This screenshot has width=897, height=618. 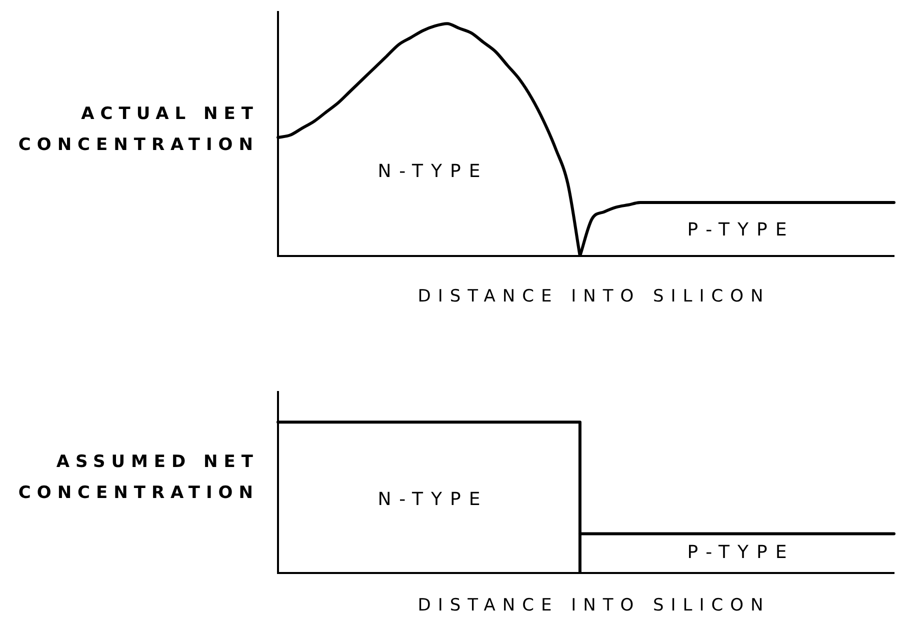 What do you see at coordinates (138, 478) in the screenshot?
I see `y-axis-title: ASSUMED NET CONCENTRATION` at bounding box center [138, 478].